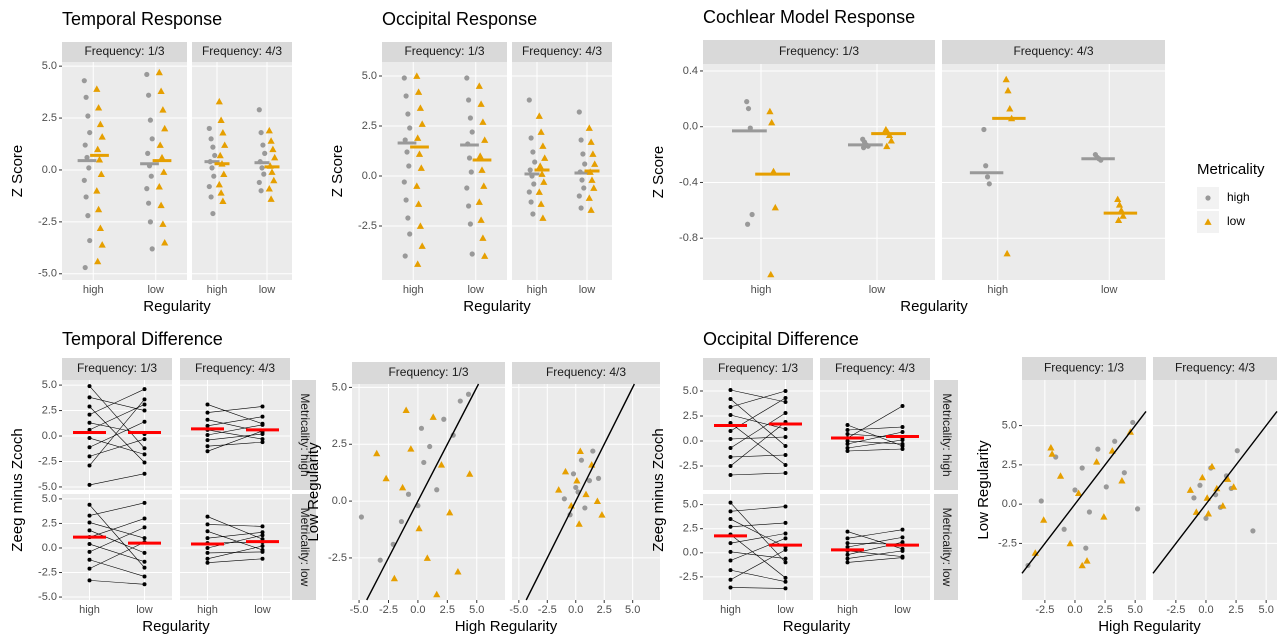  What do you see at coordinates (388, 610) in the screenshot?
I see `x-tick-label: -2.5` at bounding box center [388, 610].